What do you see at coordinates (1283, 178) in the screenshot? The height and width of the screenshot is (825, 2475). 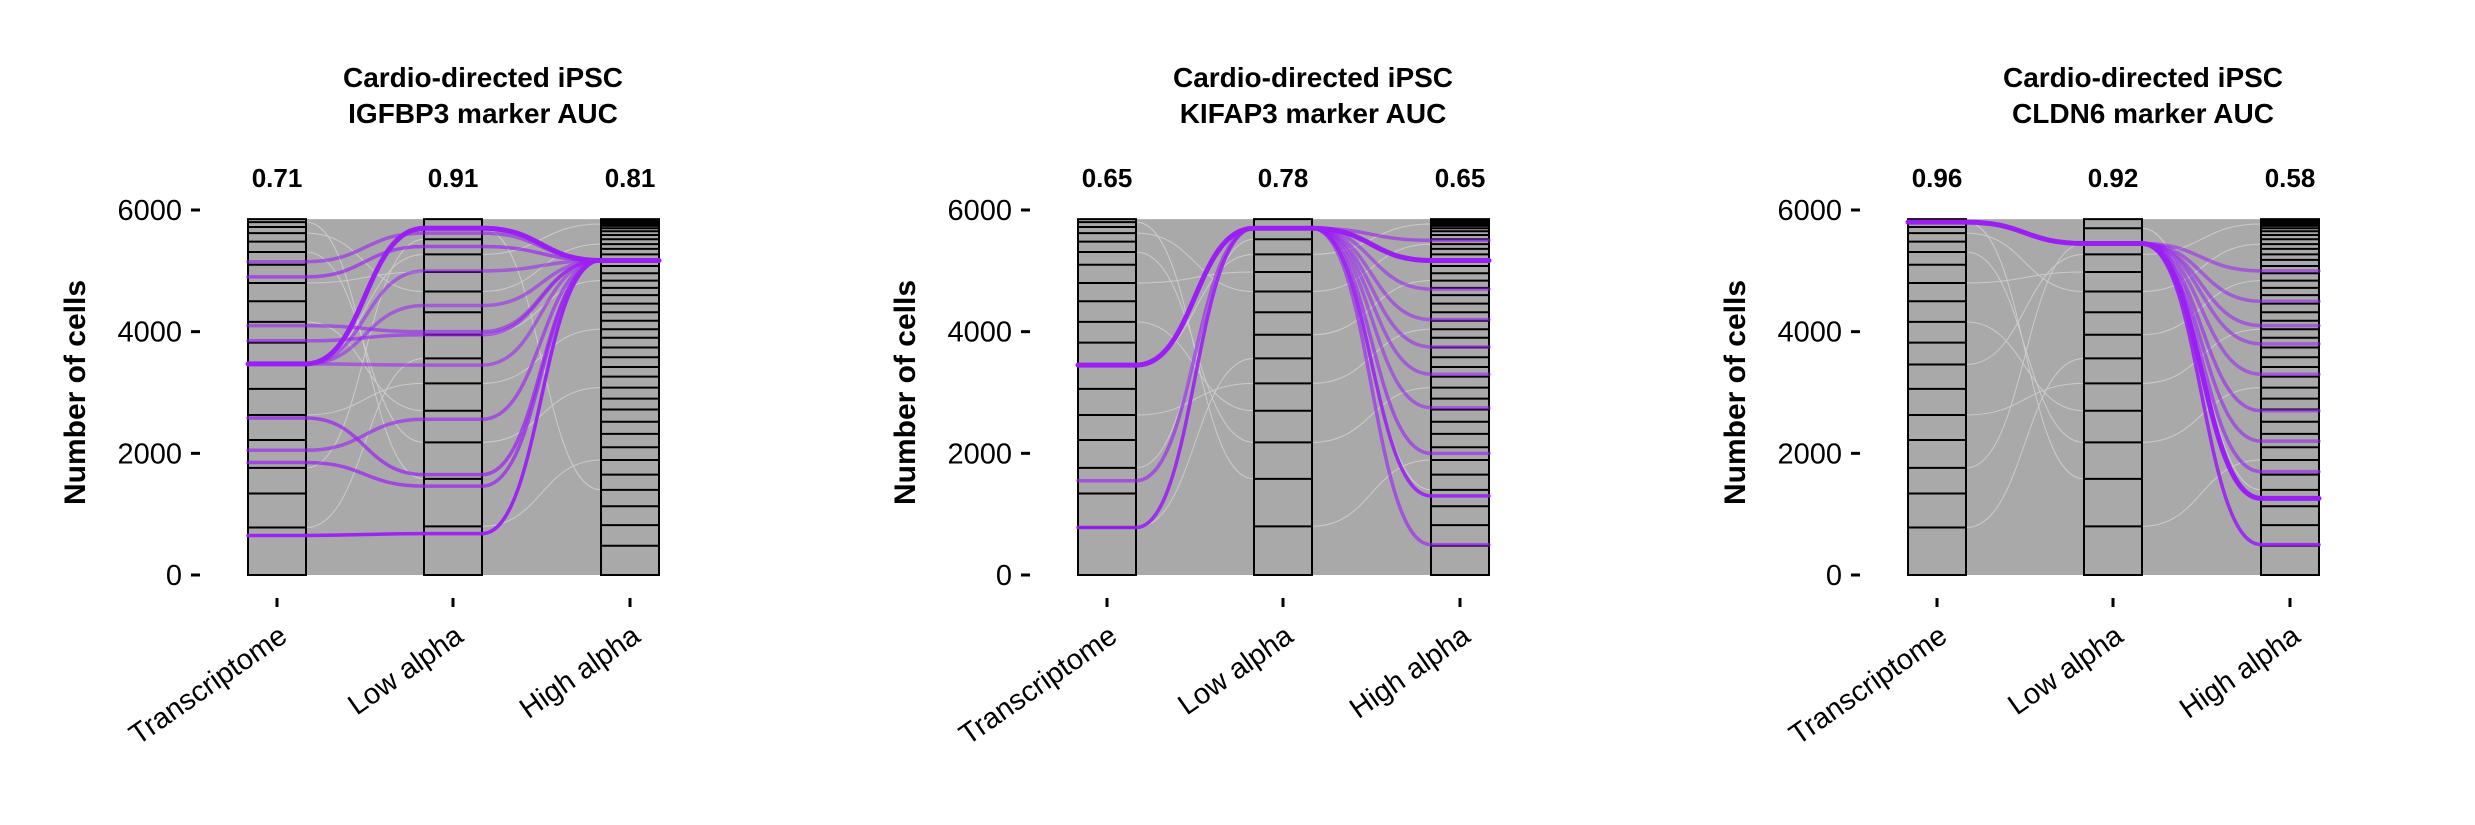 I see `auc-label: 0.78` at bounding box center [1283, 178].